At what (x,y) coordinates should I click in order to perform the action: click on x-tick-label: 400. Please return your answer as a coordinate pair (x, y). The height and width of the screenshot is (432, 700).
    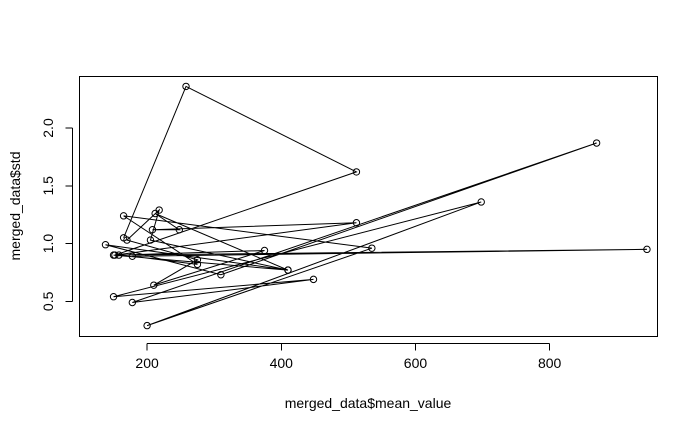
    Looking at the image, I should click on (282, 363).